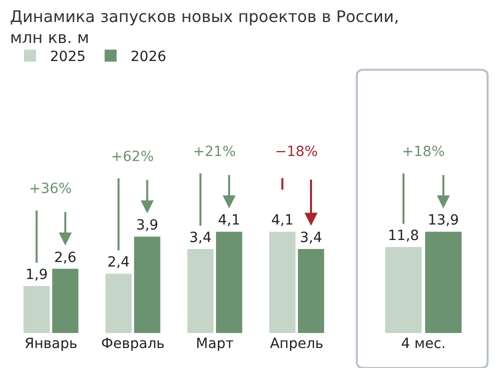 The height and width of the screenshot is (368, 500). What do you see at coordinates (404, 236) in the screenshot?
I see `data-label: 11,8` at bounding box center [404, 236].